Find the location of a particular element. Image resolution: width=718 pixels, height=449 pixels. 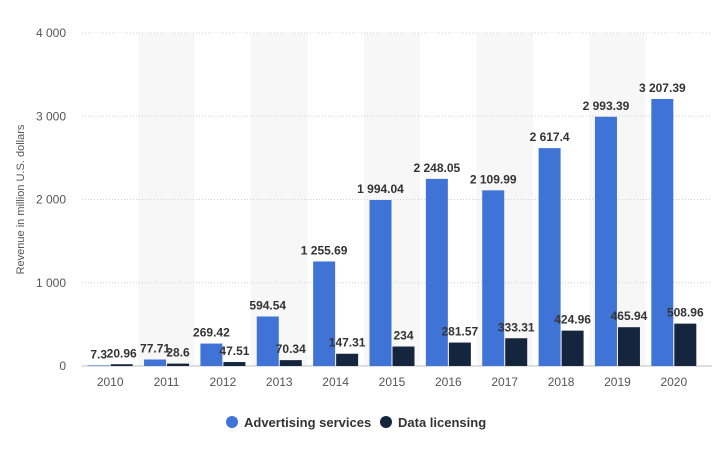

y-tick-label: 3 000 is located at coordinates (51, 116).